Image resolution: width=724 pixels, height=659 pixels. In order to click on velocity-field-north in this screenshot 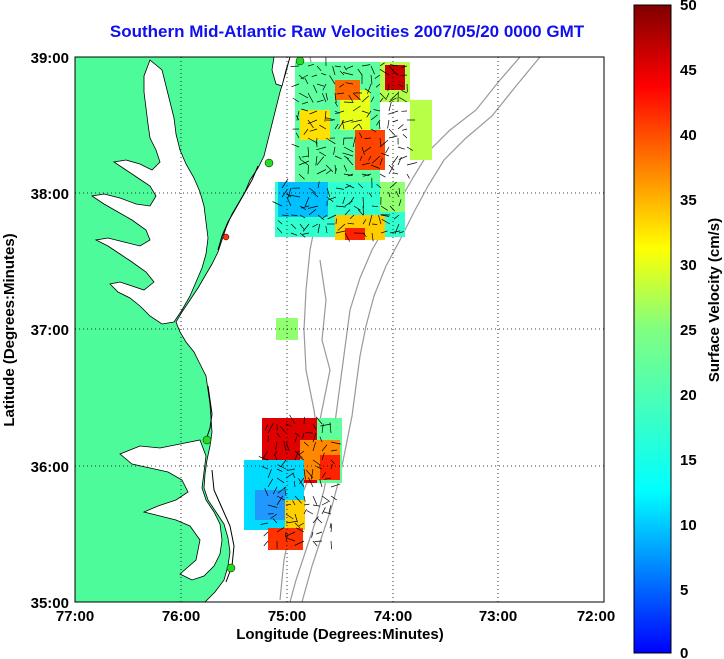, I will do `click(353, 151)`.